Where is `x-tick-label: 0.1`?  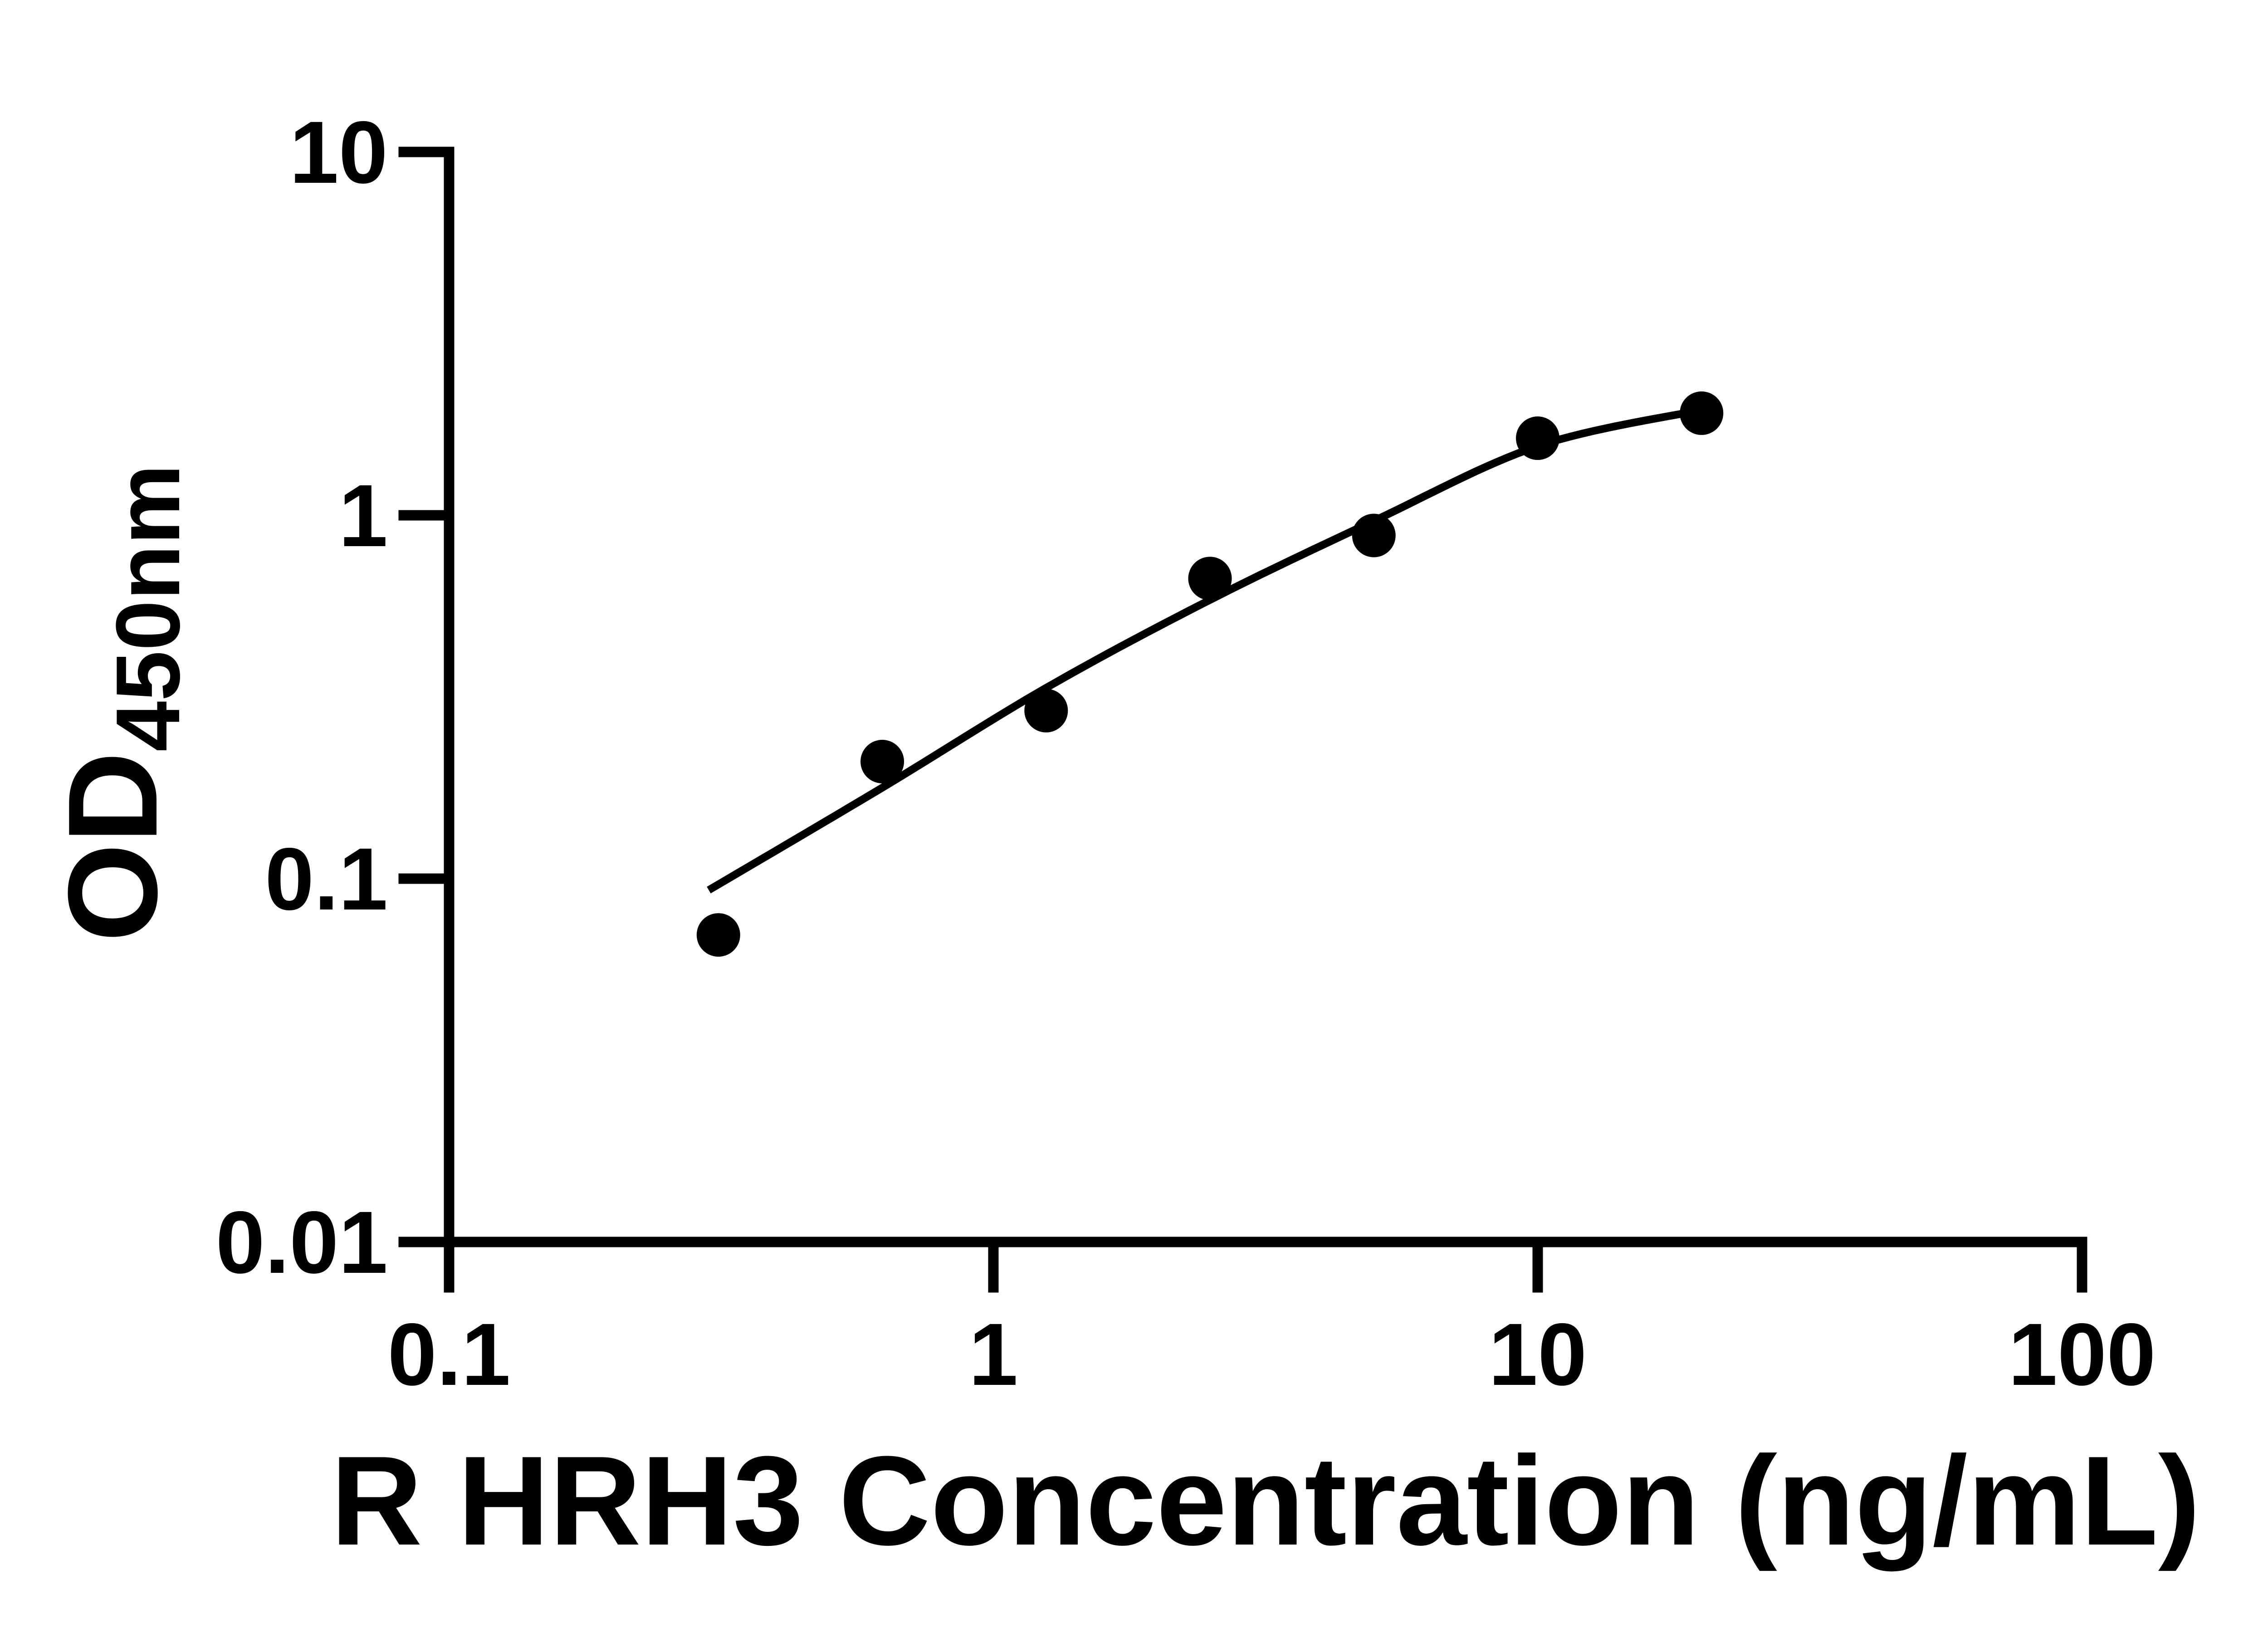 x-tick-label: 0.1 is located at coordinates (449, 1354).